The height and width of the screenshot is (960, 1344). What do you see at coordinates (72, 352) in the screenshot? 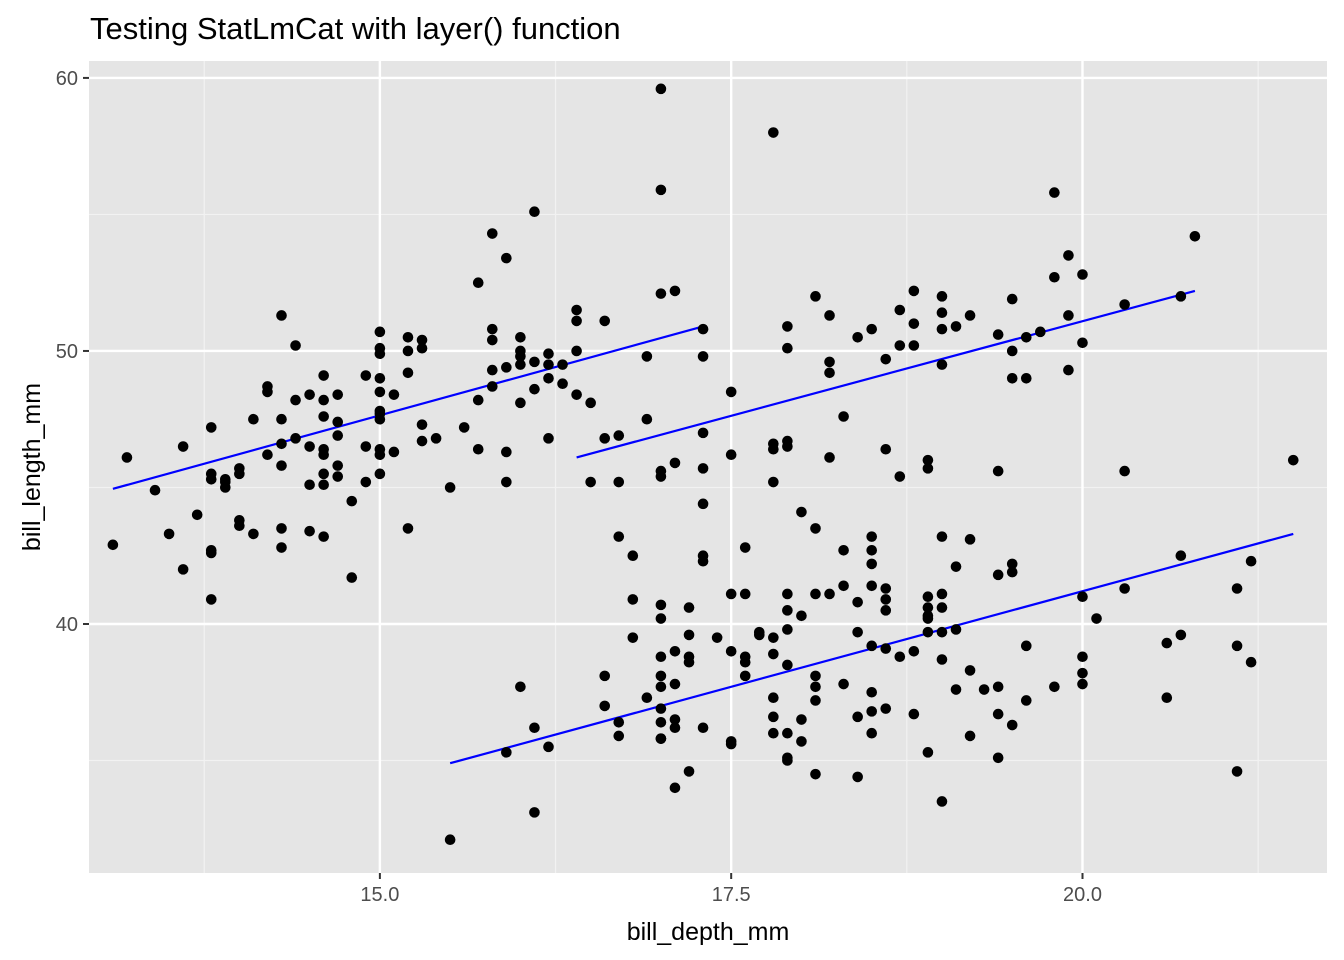
I see `y-axis: 40 50 60` at bounding box center [72, 352].